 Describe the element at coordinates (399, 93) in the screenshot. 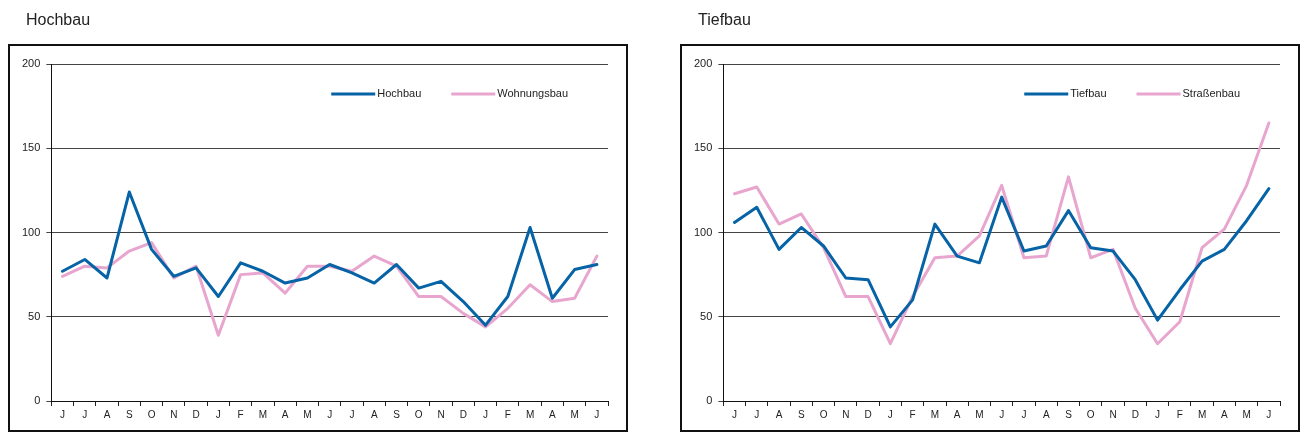

I see `legend-label: Hochbau` at that location.